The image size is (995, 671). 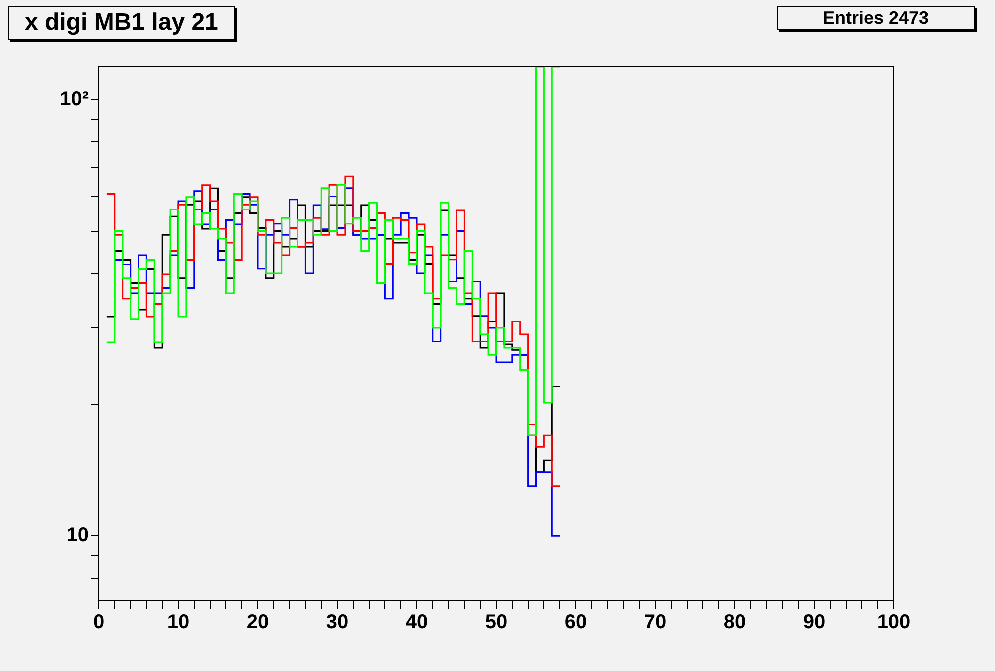 I want to click on x-tick-label: 20, so click(x=258, y=623).